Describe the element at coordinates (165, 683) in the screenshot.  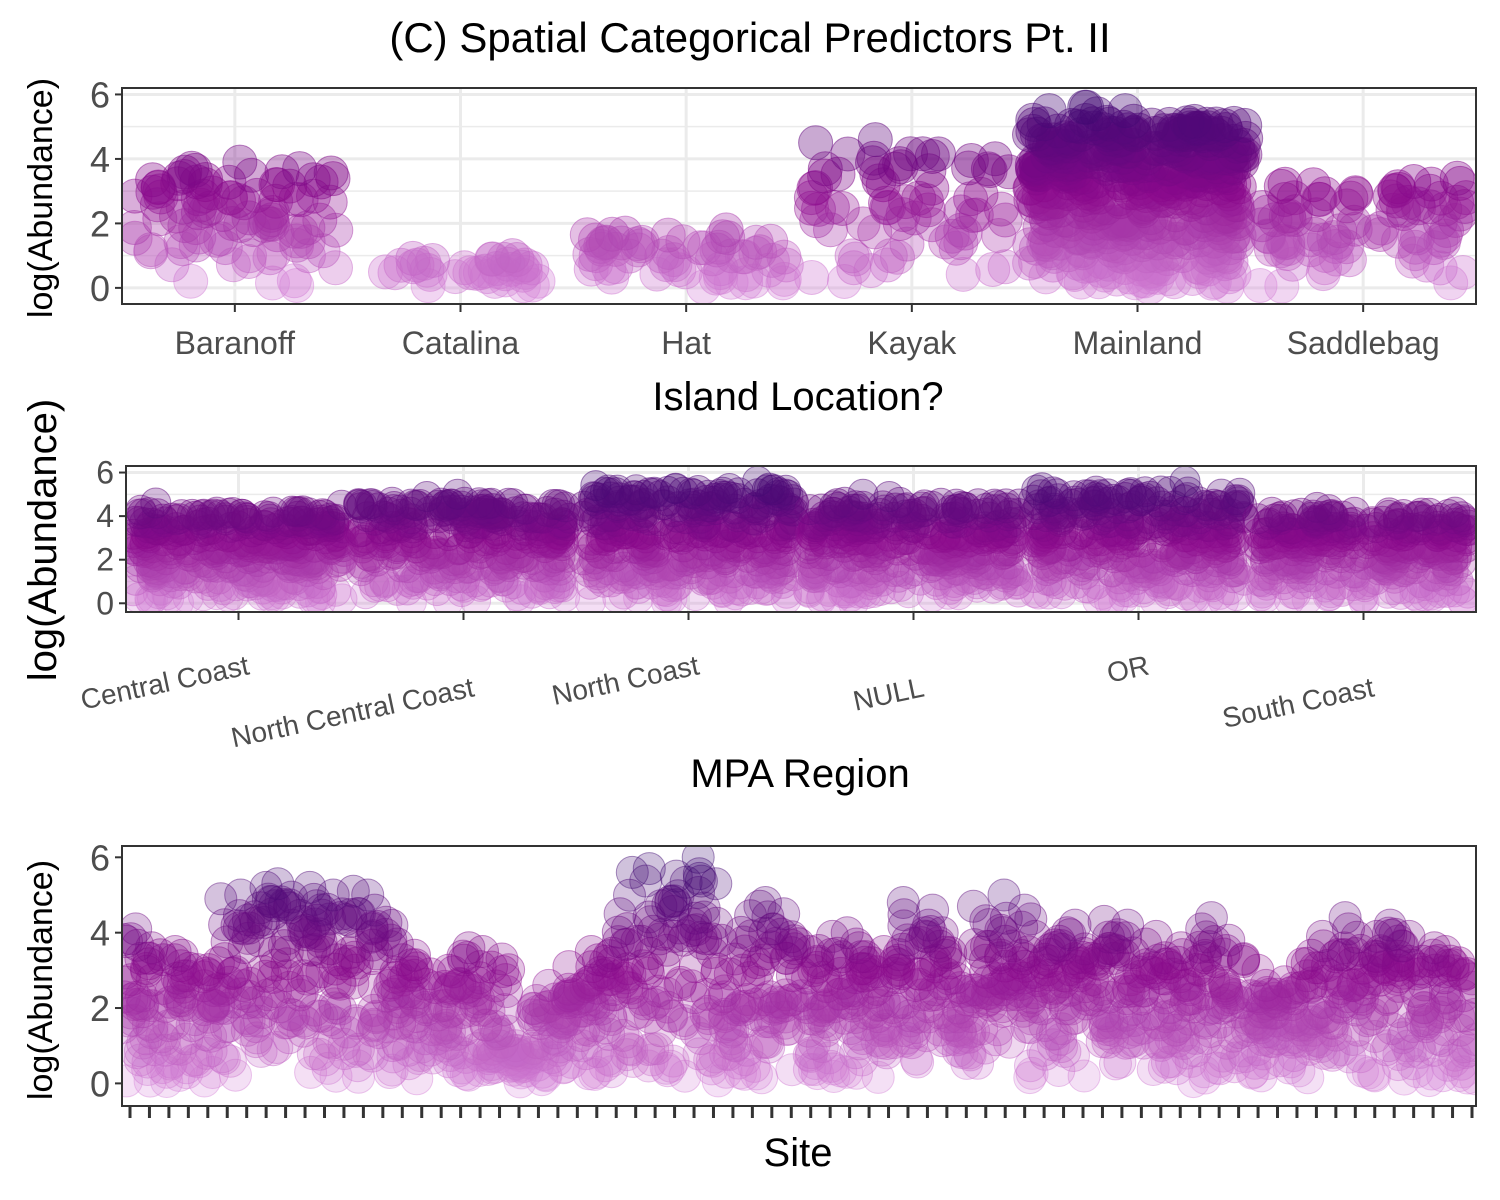
I see `x-tick-label: Central Coast` at that location.